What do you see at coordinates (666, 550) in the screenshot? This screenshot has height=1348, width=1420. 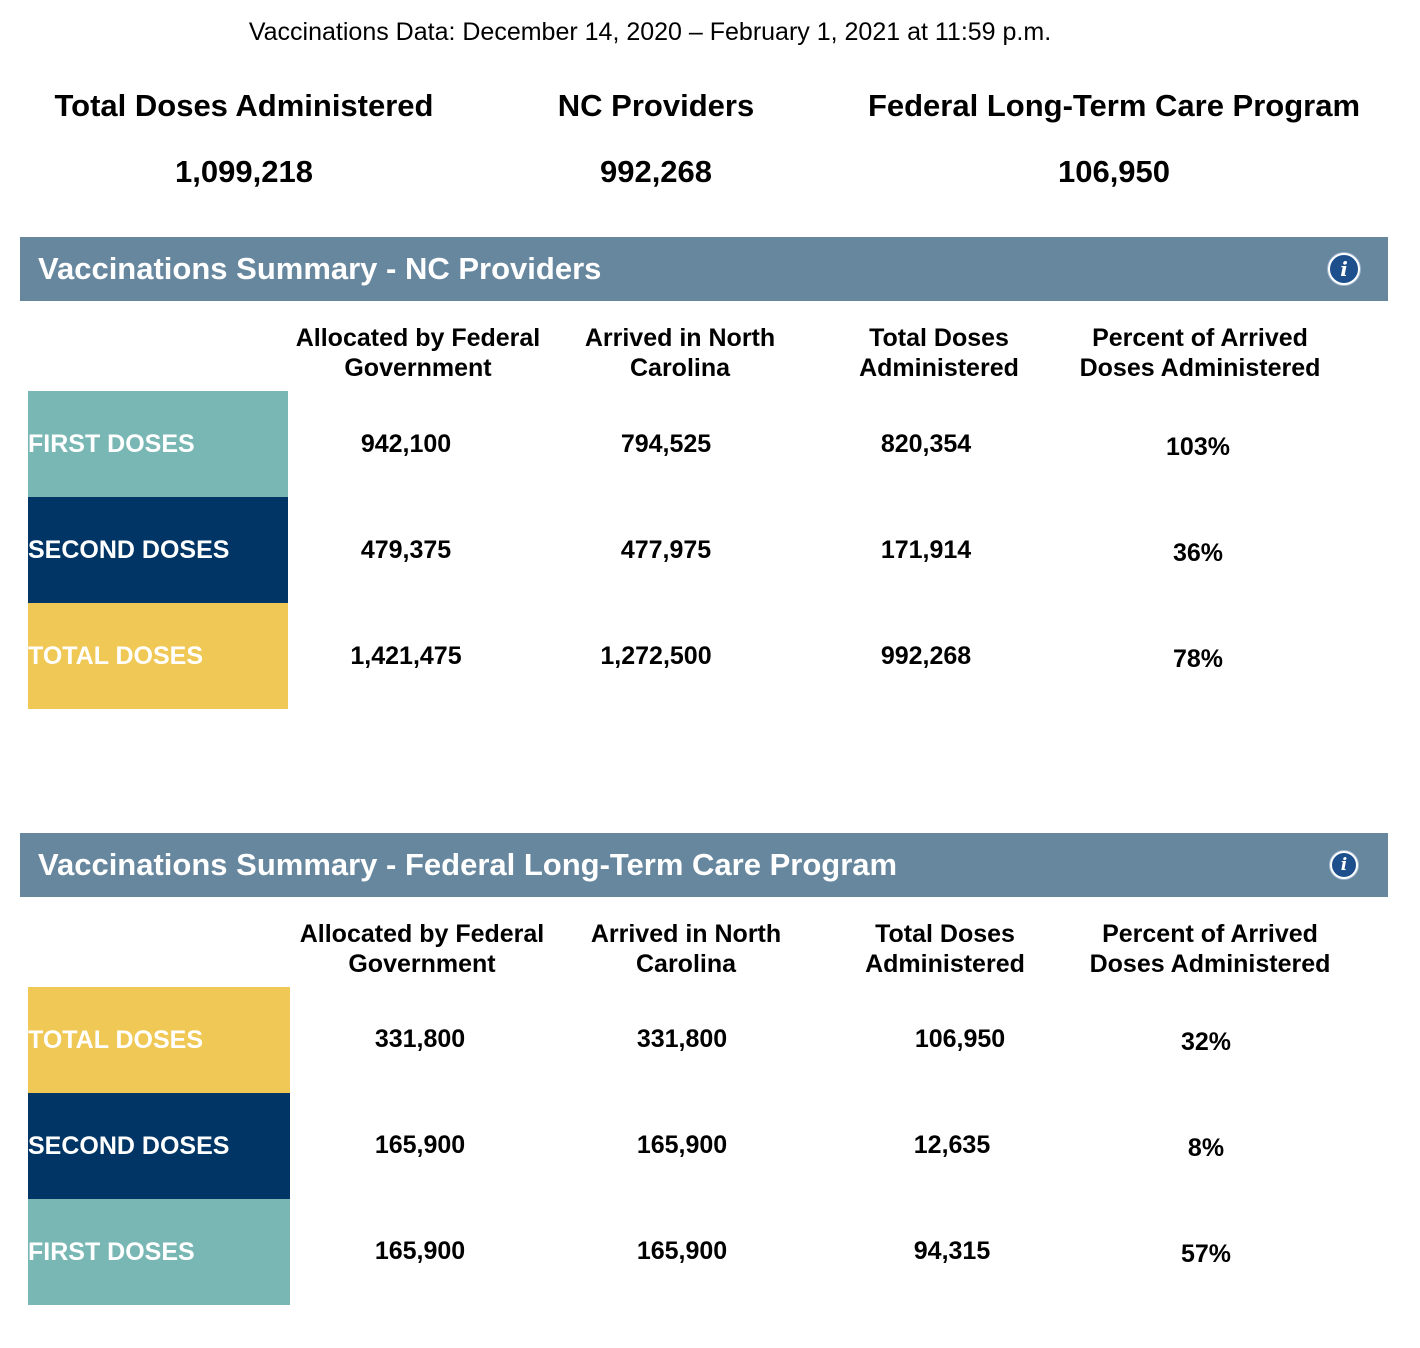 I see `table-cell: 477,975` at bounding box center [666, 550].